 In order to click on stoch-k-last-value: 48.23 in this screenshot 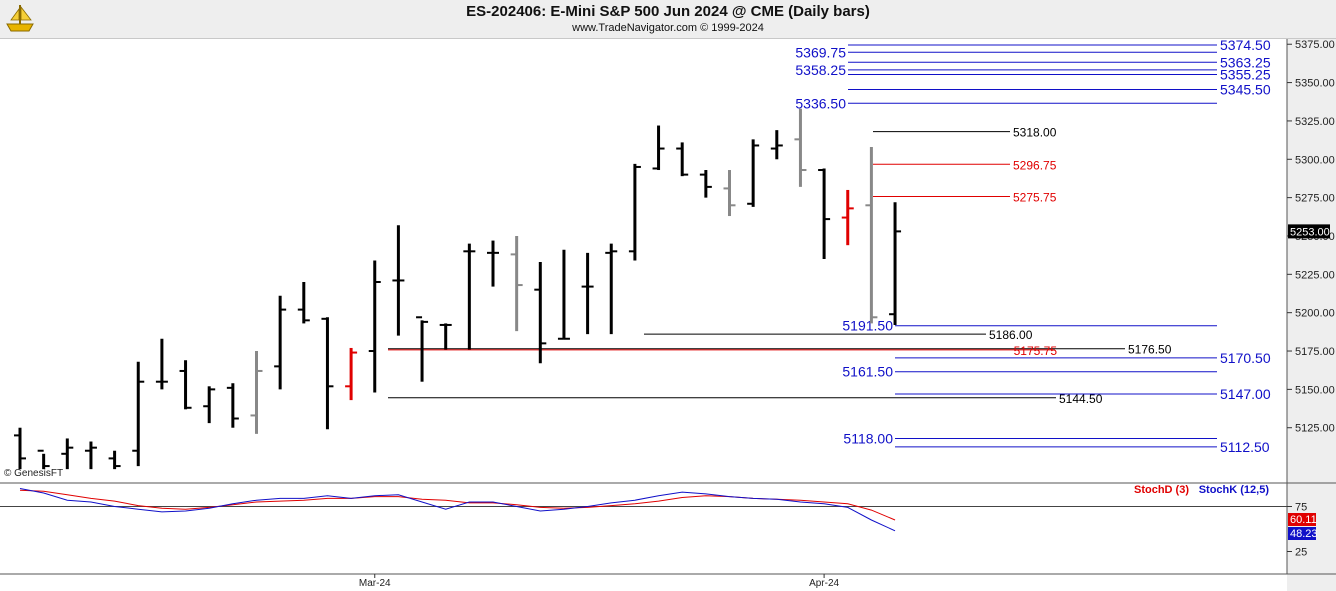, I will do `click(1304, 534)`.